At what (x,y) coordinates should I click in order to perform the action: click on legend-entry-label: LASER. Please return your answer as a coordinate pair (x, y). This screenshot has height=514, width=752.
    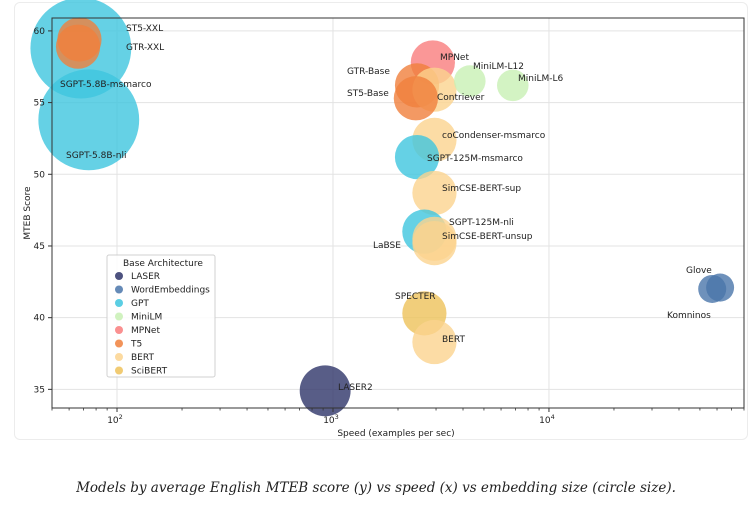
    Looking at the image, I should click on (145, 277).